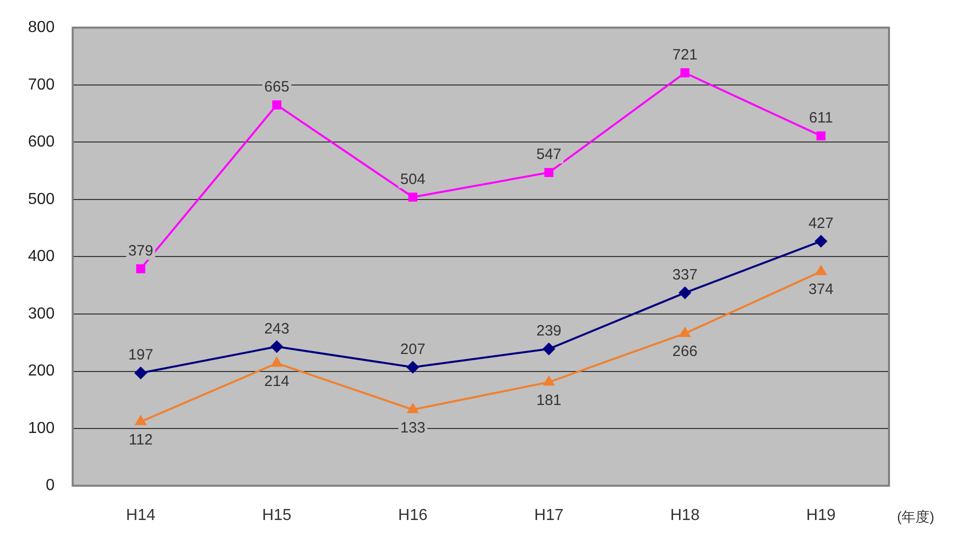  Describe the element at coordinates (140, 439) in the screenshot. I see `data-label: 112` at that location.